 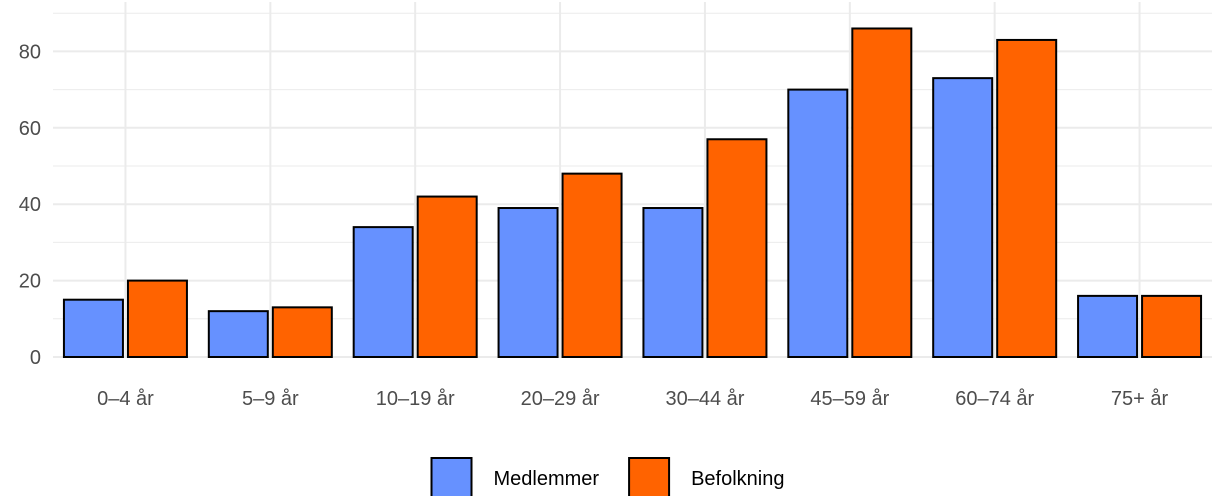 I want to click on legend-label-medlemmer: Medlemmer, so click(x=547, y=479).